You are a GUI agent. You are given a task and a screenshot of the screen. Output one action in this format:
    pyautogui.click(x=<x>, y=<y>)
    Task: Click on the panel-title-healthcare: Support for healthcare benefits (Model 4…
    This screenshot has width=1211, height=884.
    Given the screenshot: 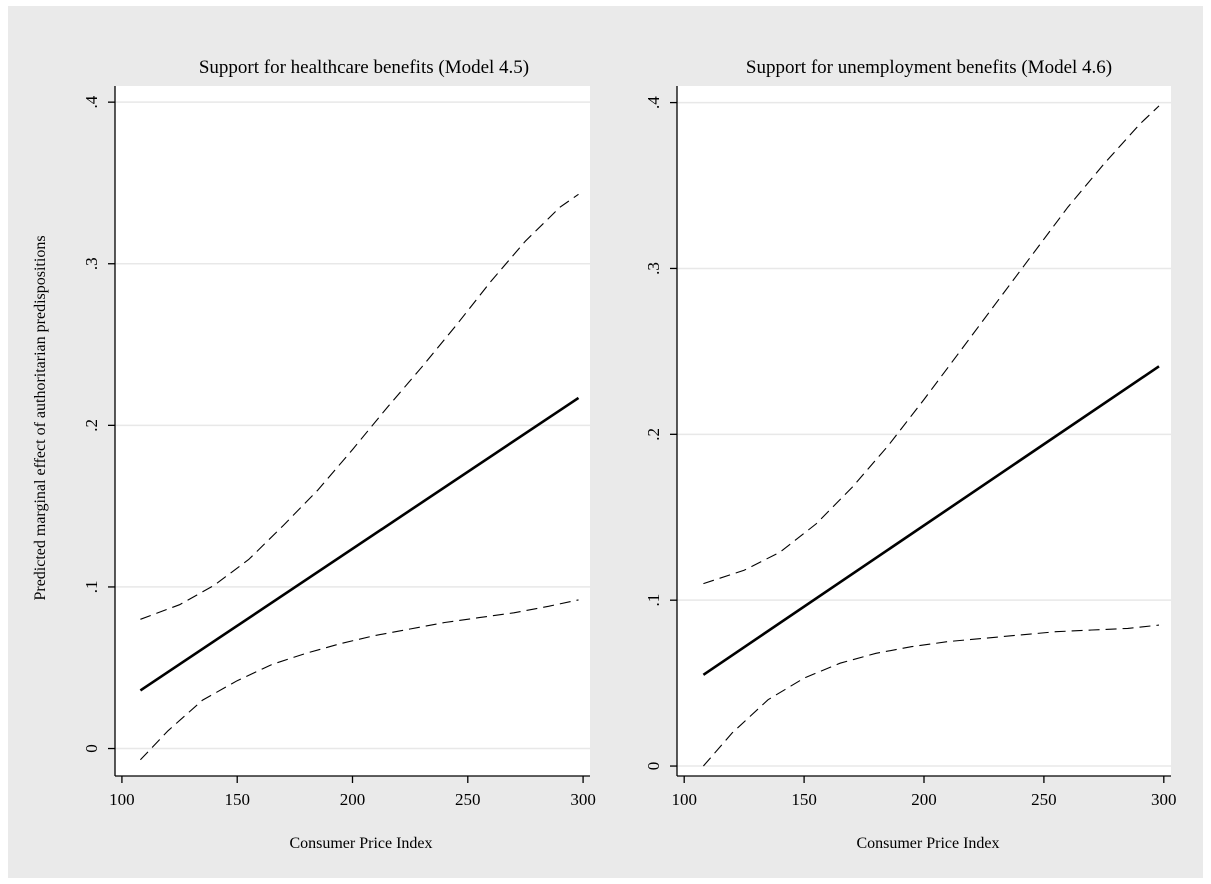 What is the action you would take?
    pyautogui.click(x=364, y=67)
    